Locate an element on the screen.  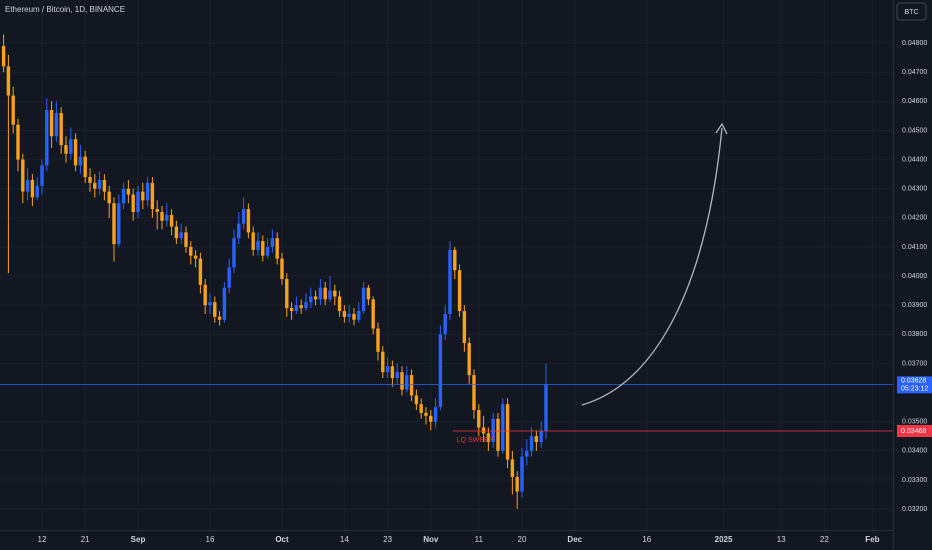
y-tick-label: 0.04500 is located at coordinates (914, 130).